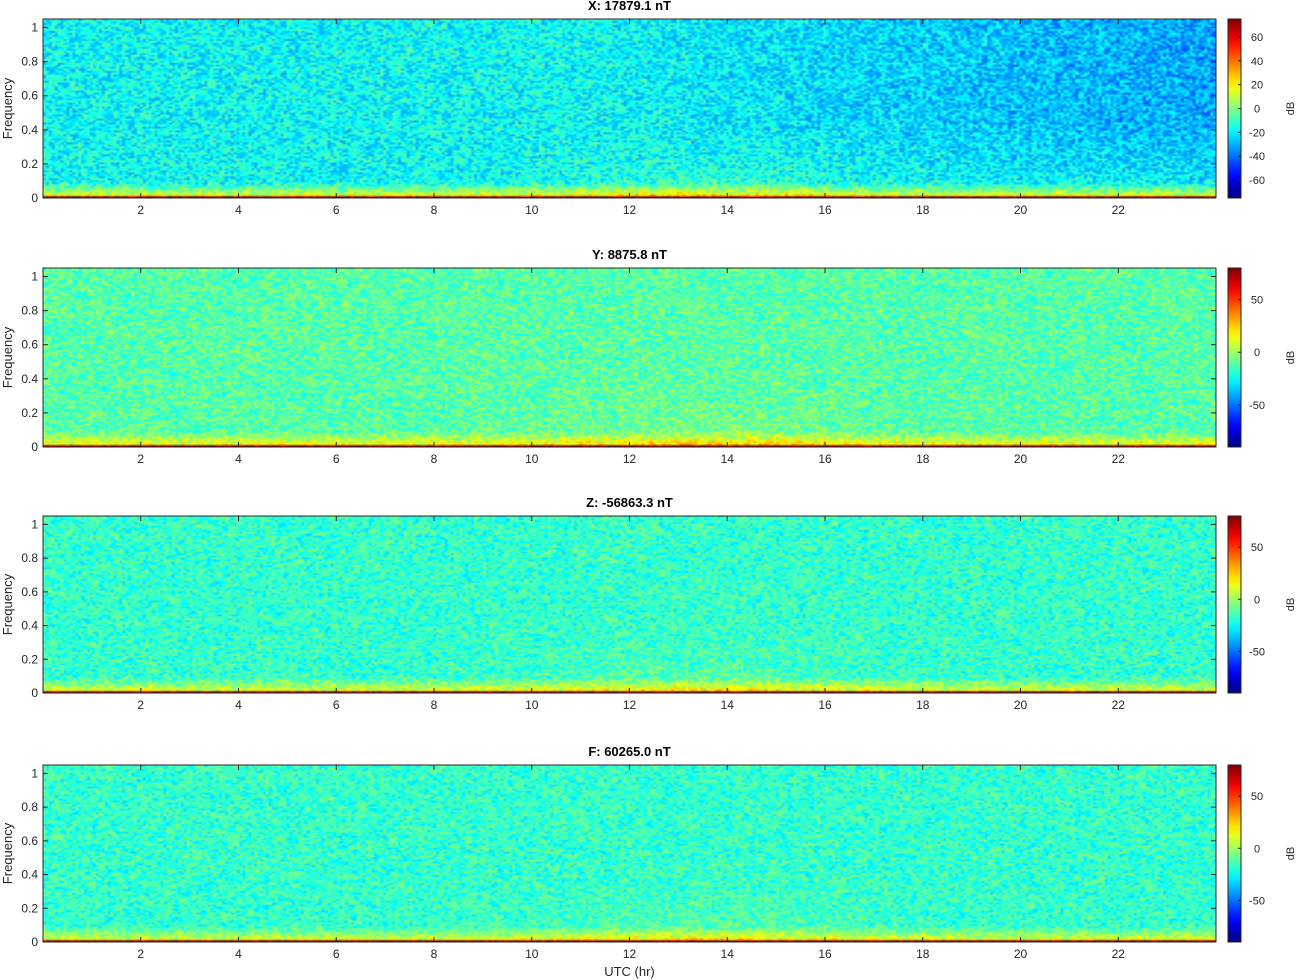  What do you see at coordinates (629, 751) in the screenshot?
I see `panel-title: F: 60265.0 nT` at bounding box center [629, 751].